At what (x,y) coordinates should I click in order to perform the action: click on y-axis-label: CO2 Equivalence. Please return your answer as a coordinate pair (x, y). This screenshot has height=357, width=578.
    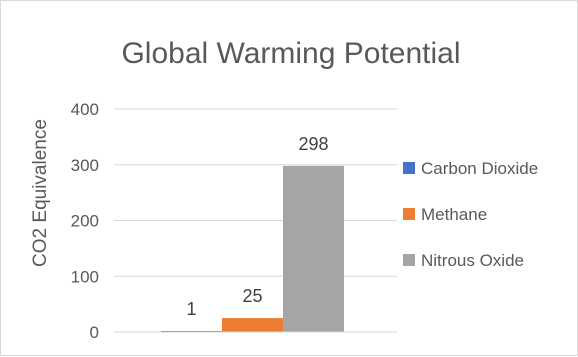
    Looking at the image, I should click on (40, 193).